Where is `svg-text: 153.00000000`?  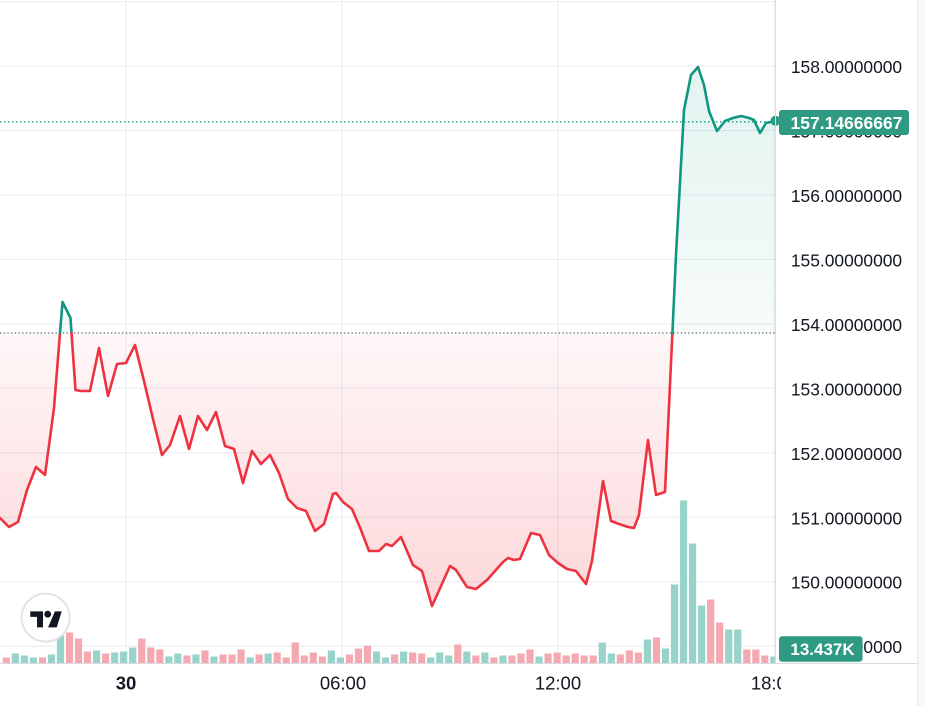 svg-text: 153.00000000 is located at coordinates (846, 389).